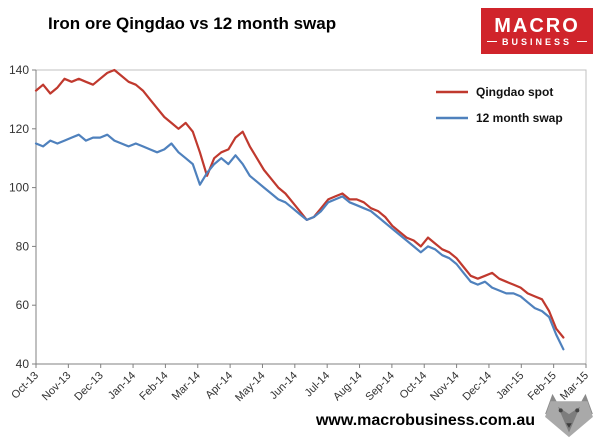 The width and height of the screenshot is (601, 440). Describe the element at coordinates (491, 41) in the screenshot. I see `logo-dash-left` at that location.